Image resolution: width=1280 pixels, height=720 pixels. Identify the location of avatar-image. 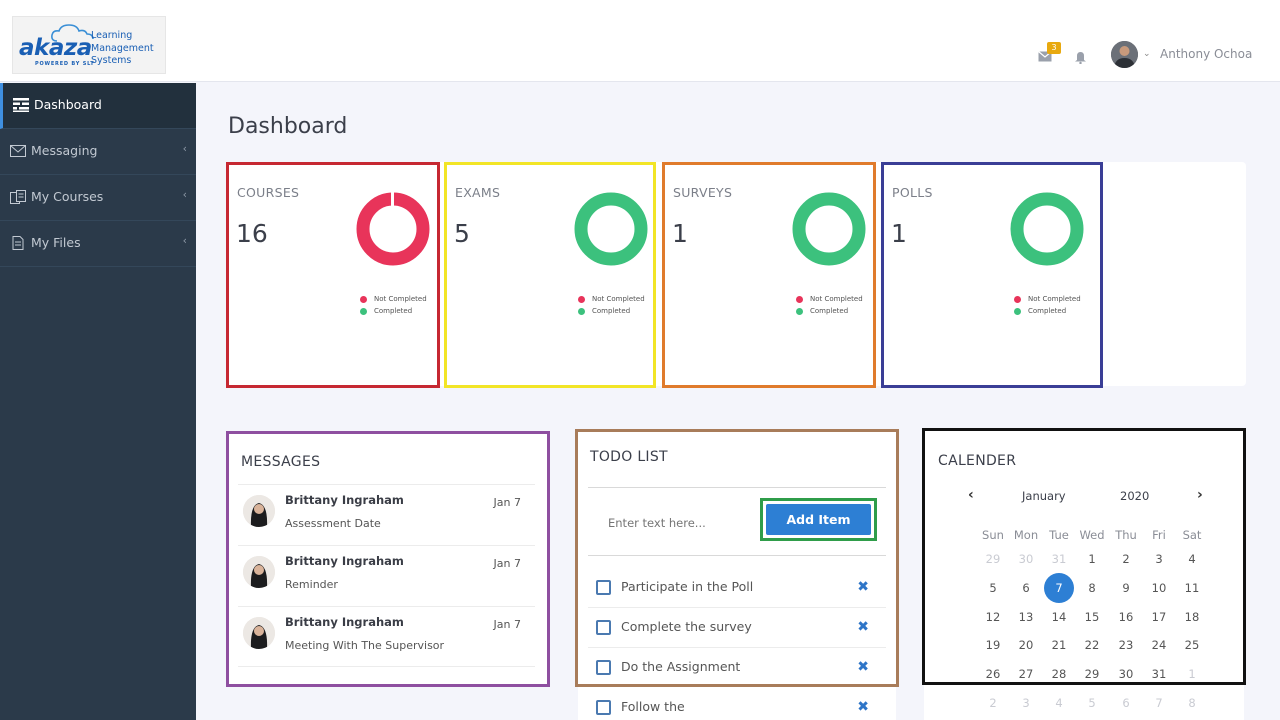
(1124, 54).